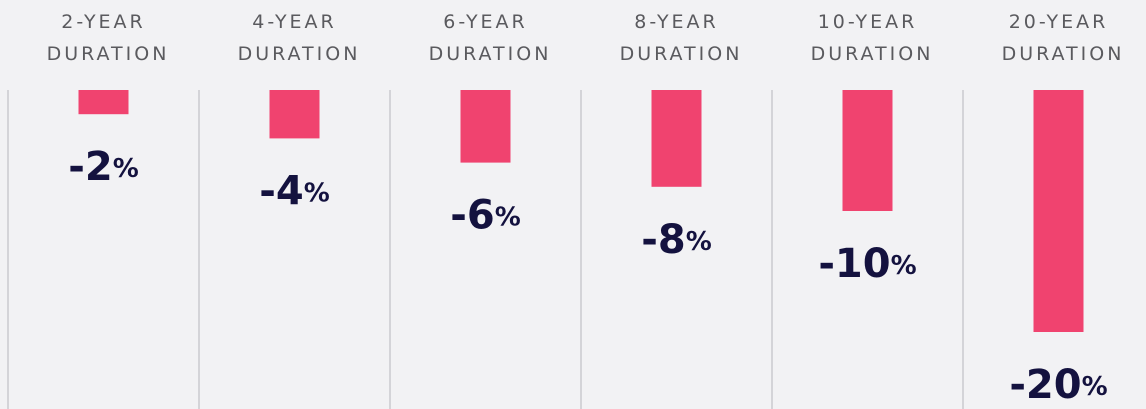 The width and height of the screenshot is (1146, 409). I want to click on category-label: 4-YEAR DURATION, so click(295, 38).